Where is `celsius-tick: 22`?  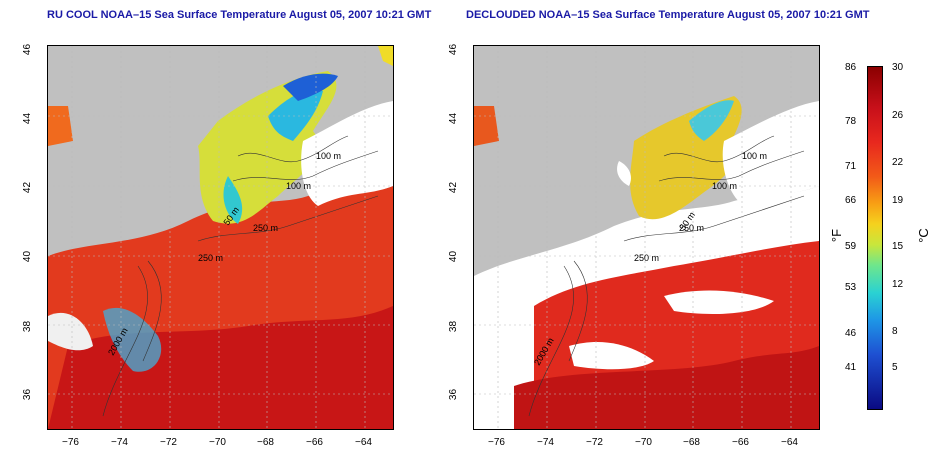
celsius-tick: 22 is located at coordinates (898, 162).